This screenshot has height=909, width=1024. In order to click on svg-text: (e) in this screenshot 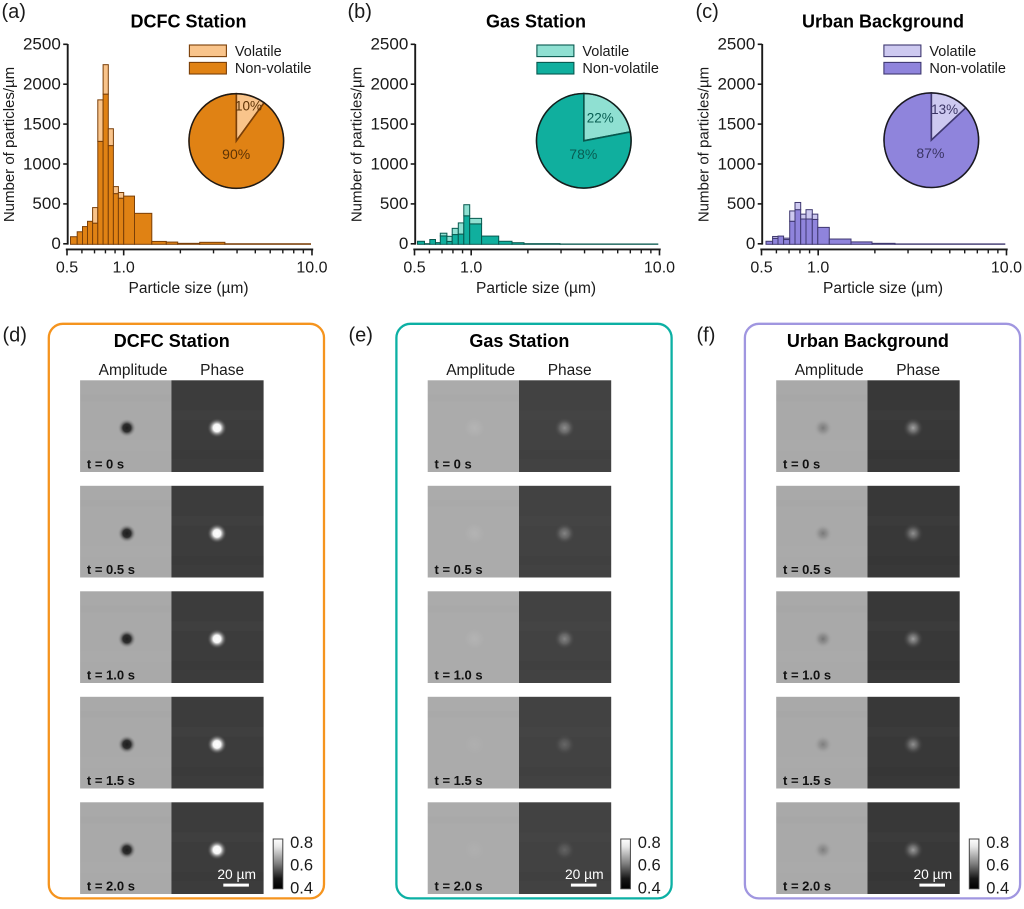, I will do `click(361, 336)`.